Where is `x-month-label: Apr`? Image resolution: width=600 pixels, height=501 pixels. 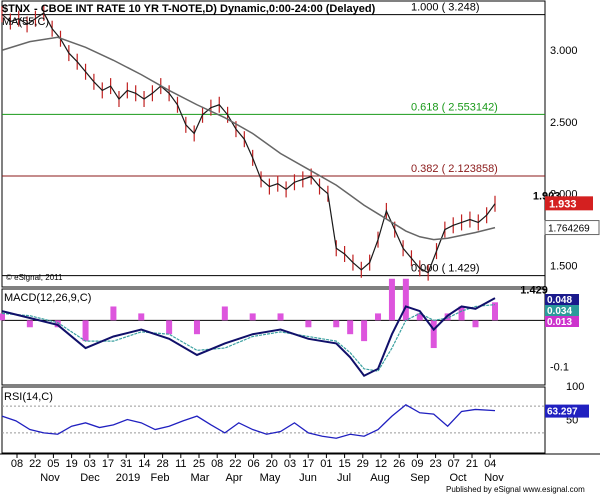
x-month-label: Apr is located at coordinates (233, 478).